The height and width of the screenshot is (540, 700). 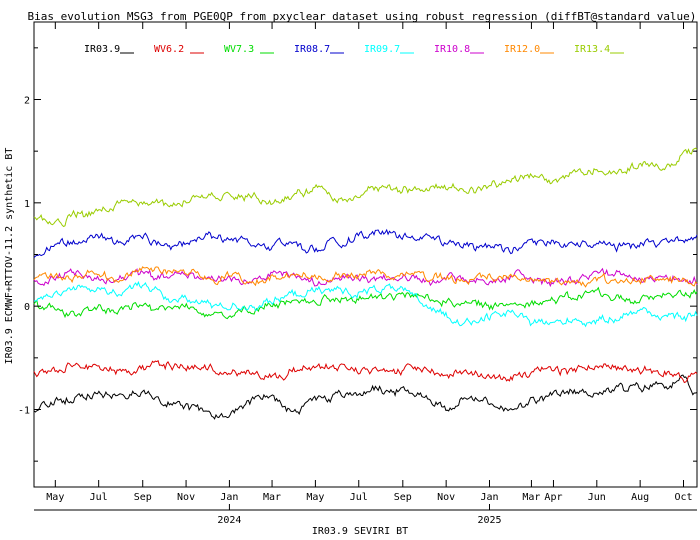 What do you see at coordinates (359, 515) in the screenshot?
I see `year-axis: 2024 2025` at bounding box center [359, 515].